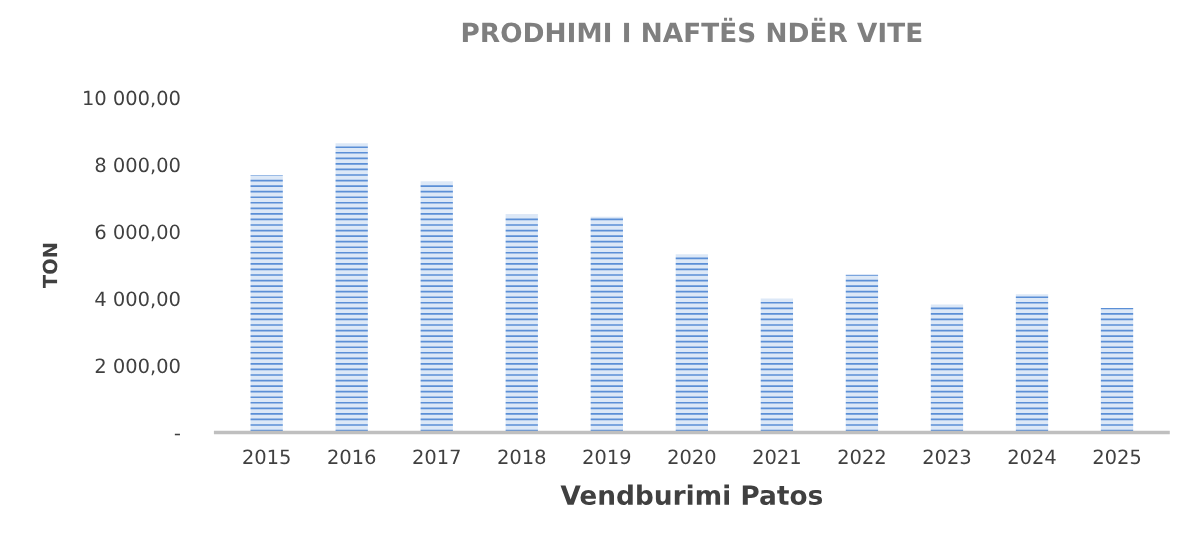 The height and width of the screenshot is (558, 1198). Describe the element at coordinates (436, 457) in the screenshot. I see `x-tick-label: 2017` at that location.